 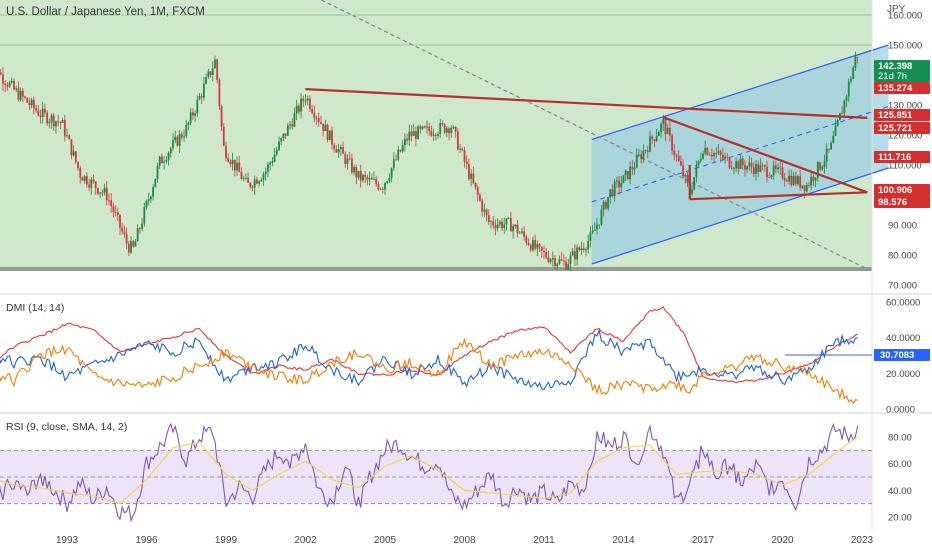 What do you see at coordinates (900, 438) in the screenshot?
I see `rsi-tick-label: 80.00` at bounding box center [900, 438].